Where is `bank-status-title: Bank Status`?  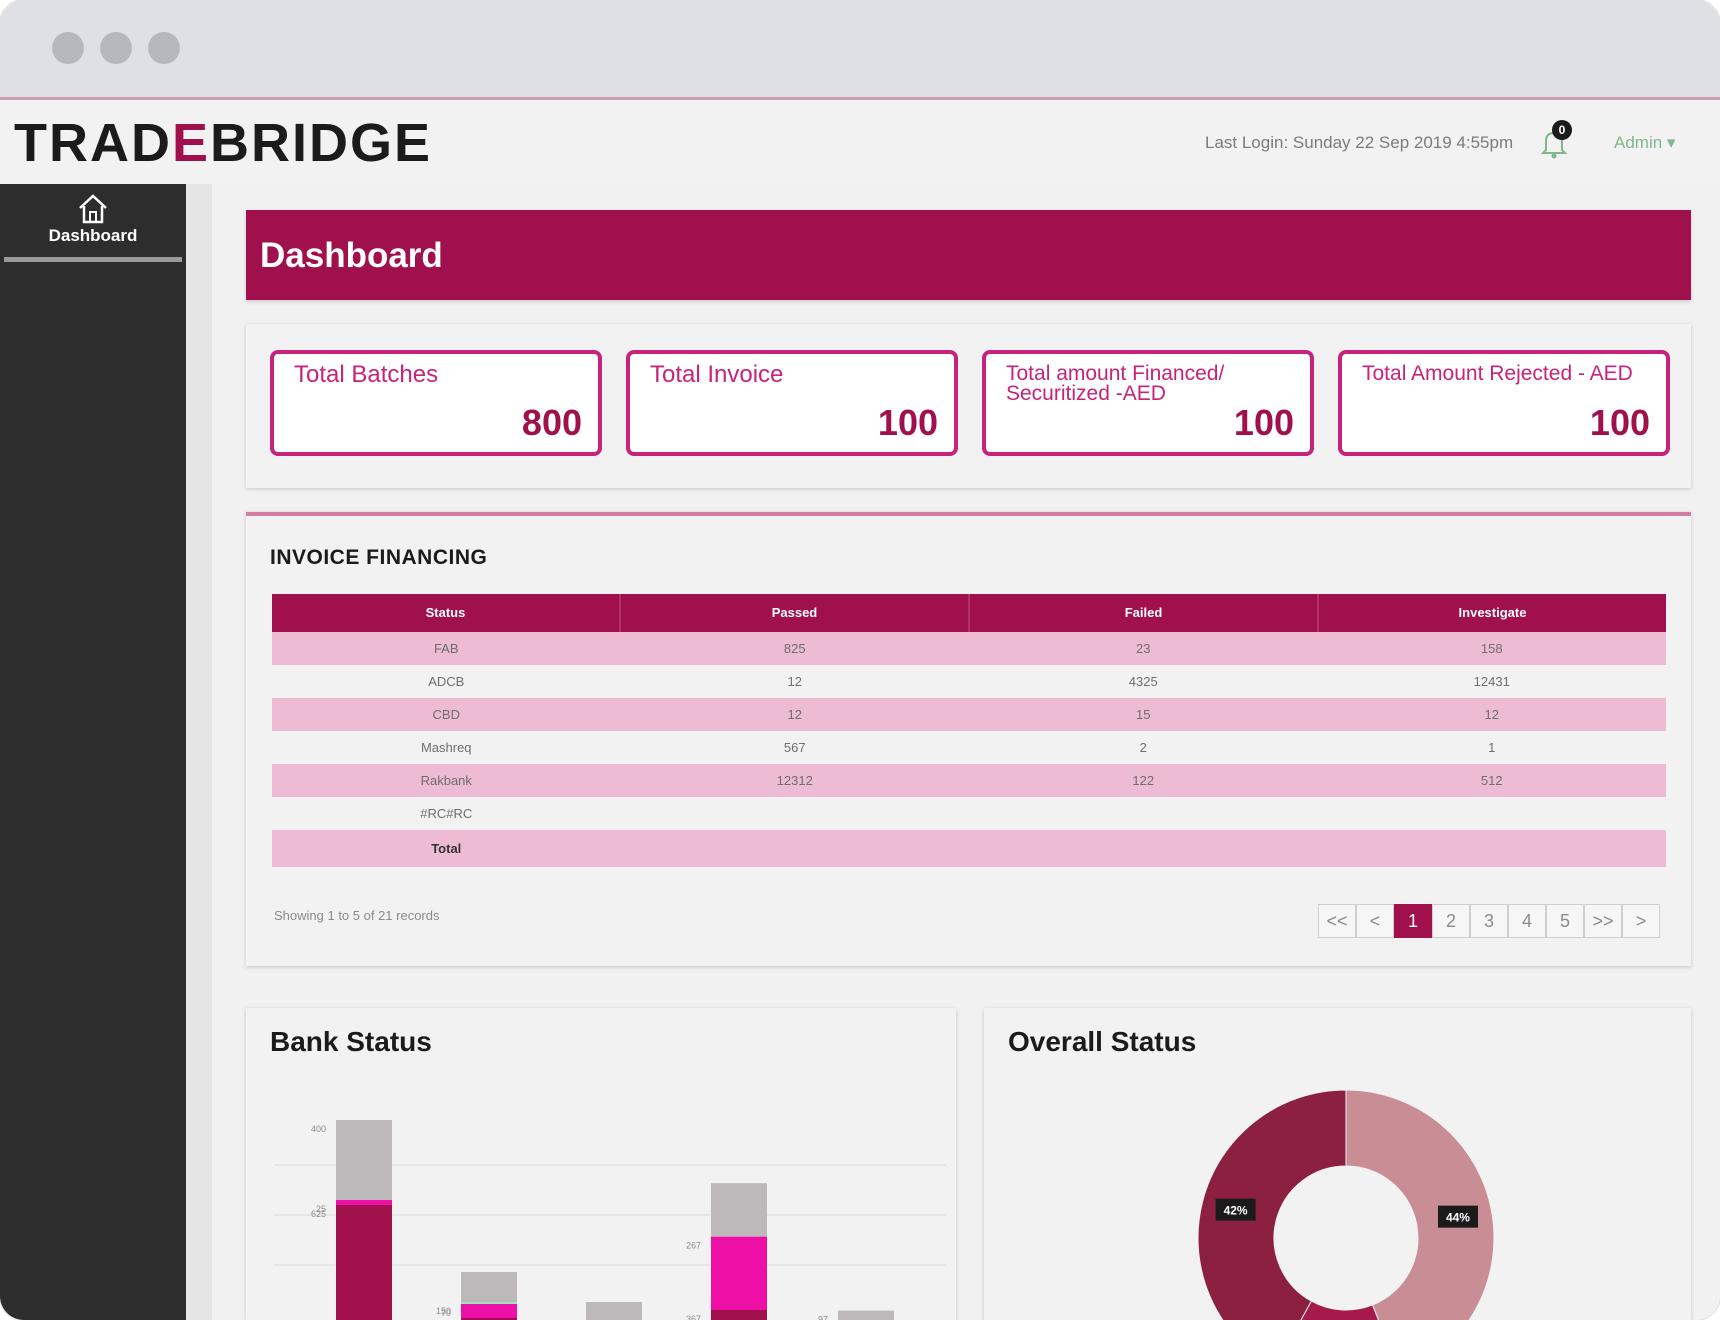 bank-status-title: Bank Status is located at coordinates (351, 1041).